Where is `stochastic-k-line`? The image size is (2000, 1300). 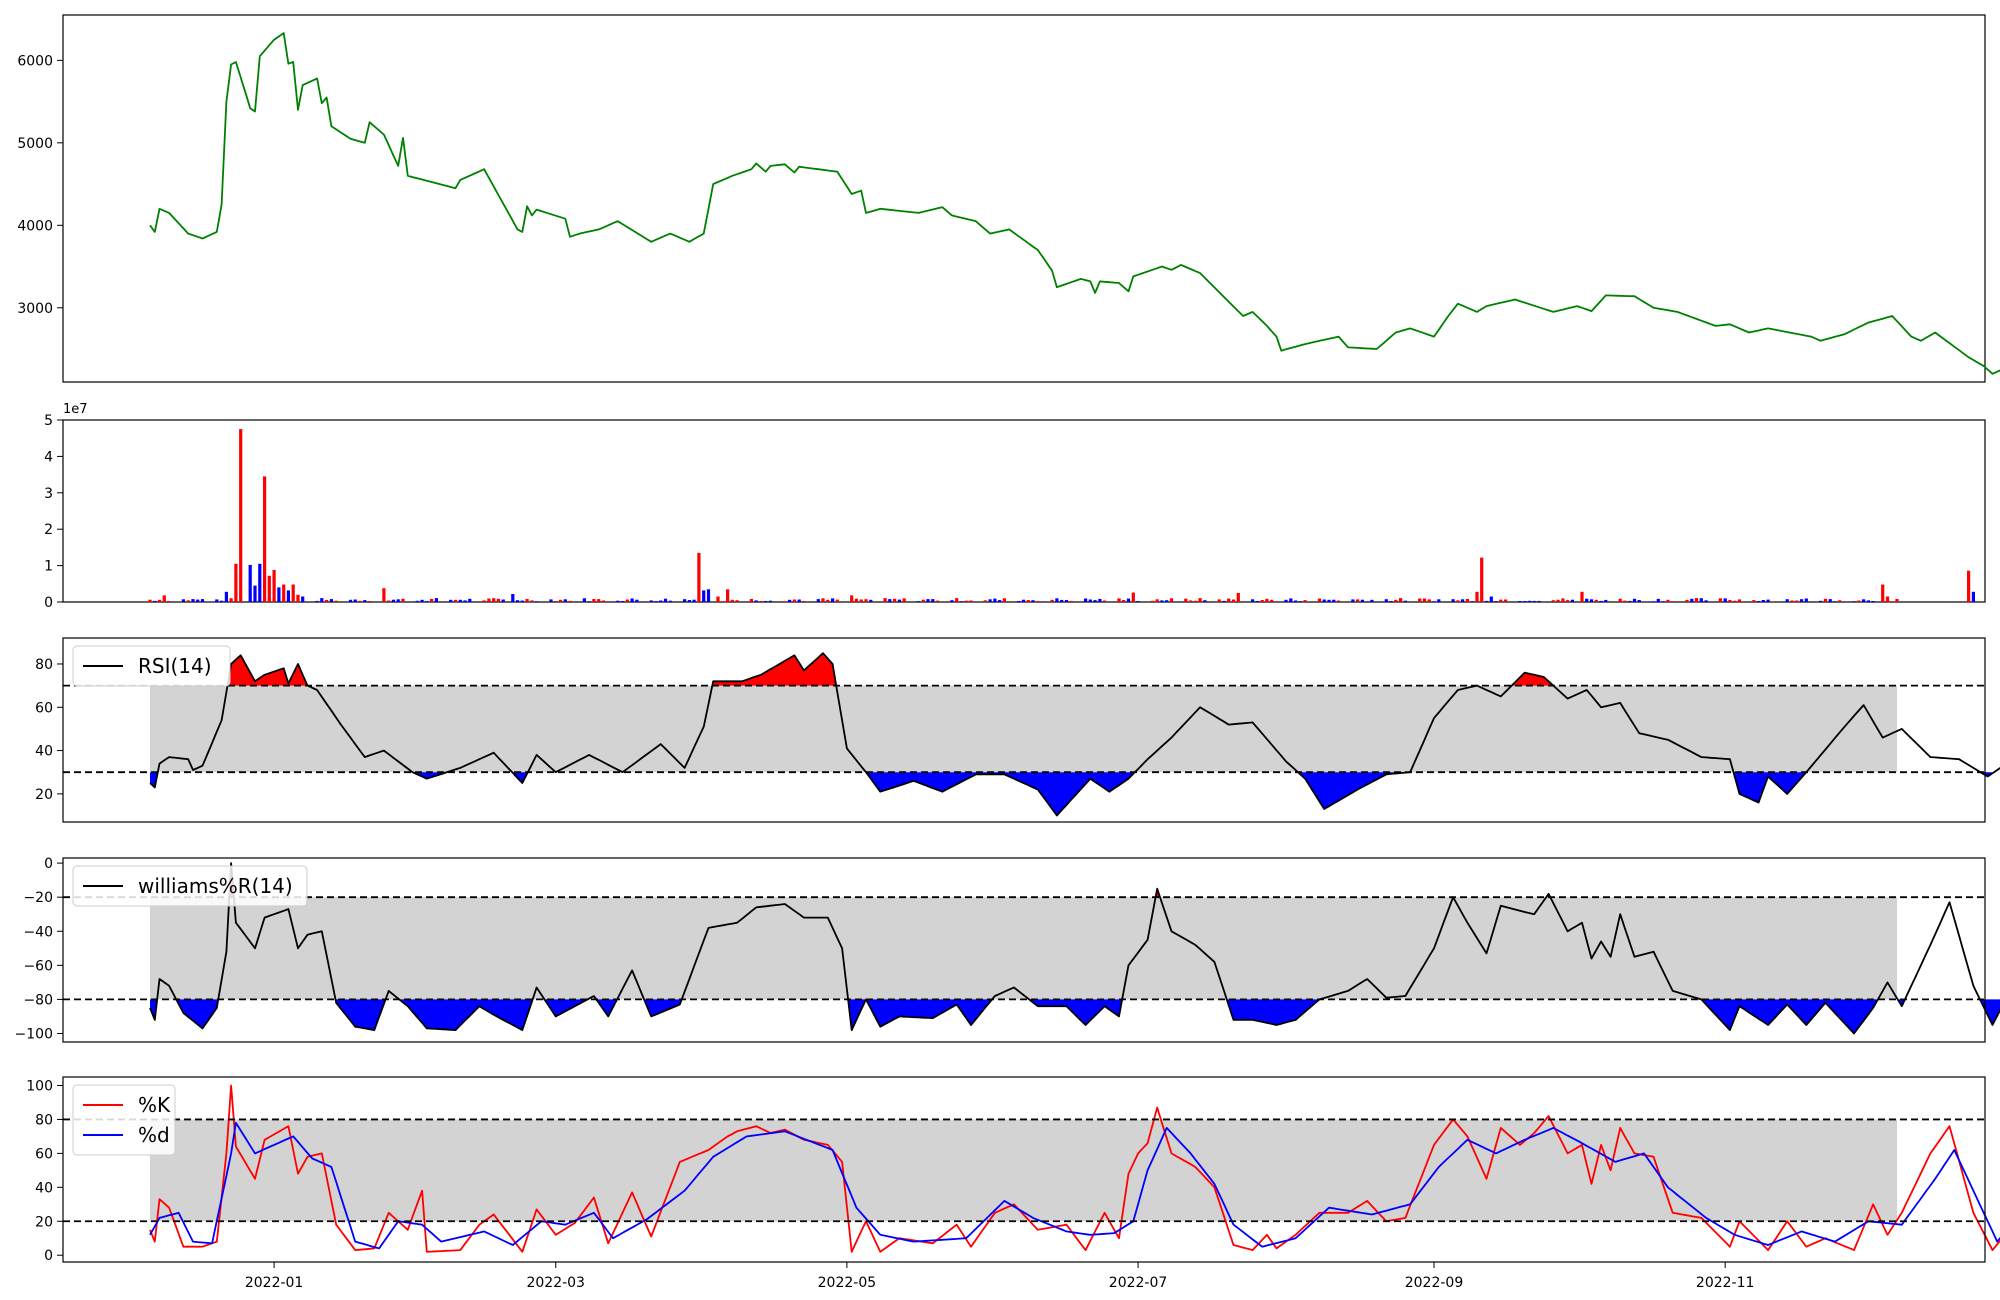
stochastic-k-line is located at coordinates (1074, 1168).